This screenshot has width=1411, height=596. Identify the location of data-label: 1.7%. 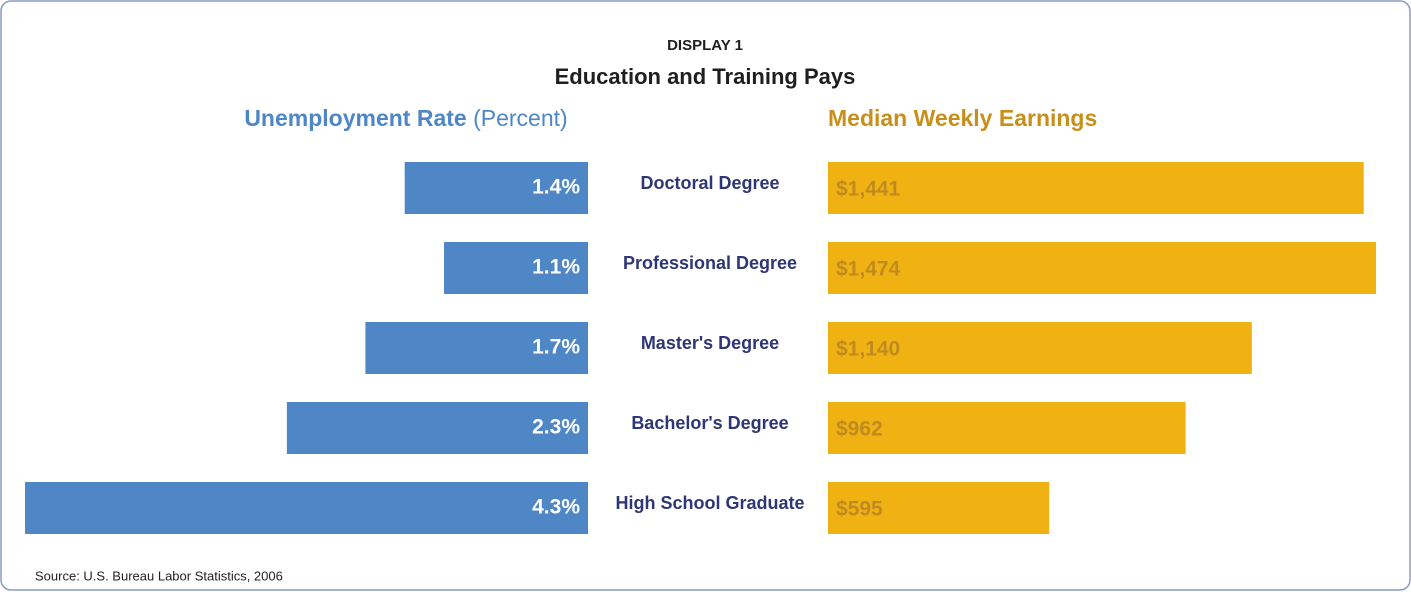
(556, 347).